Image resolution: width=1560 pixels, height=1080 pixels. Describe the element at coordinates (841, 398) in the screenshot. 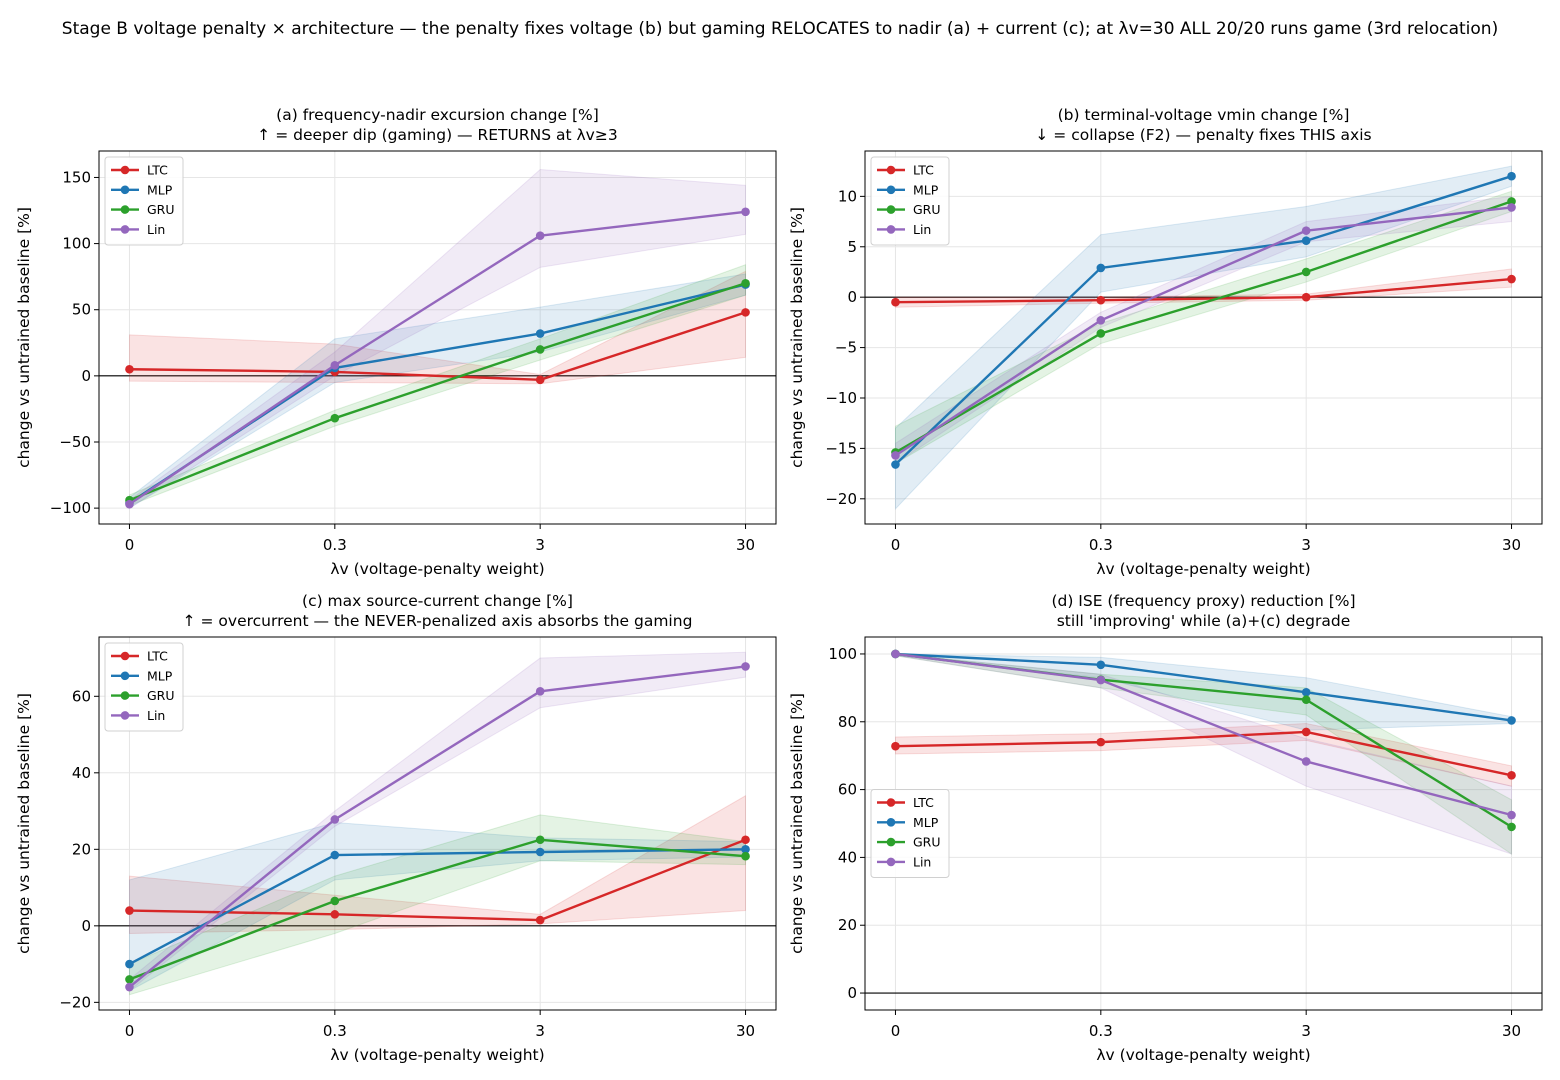

I see `y-tick-label: −10` at that location.